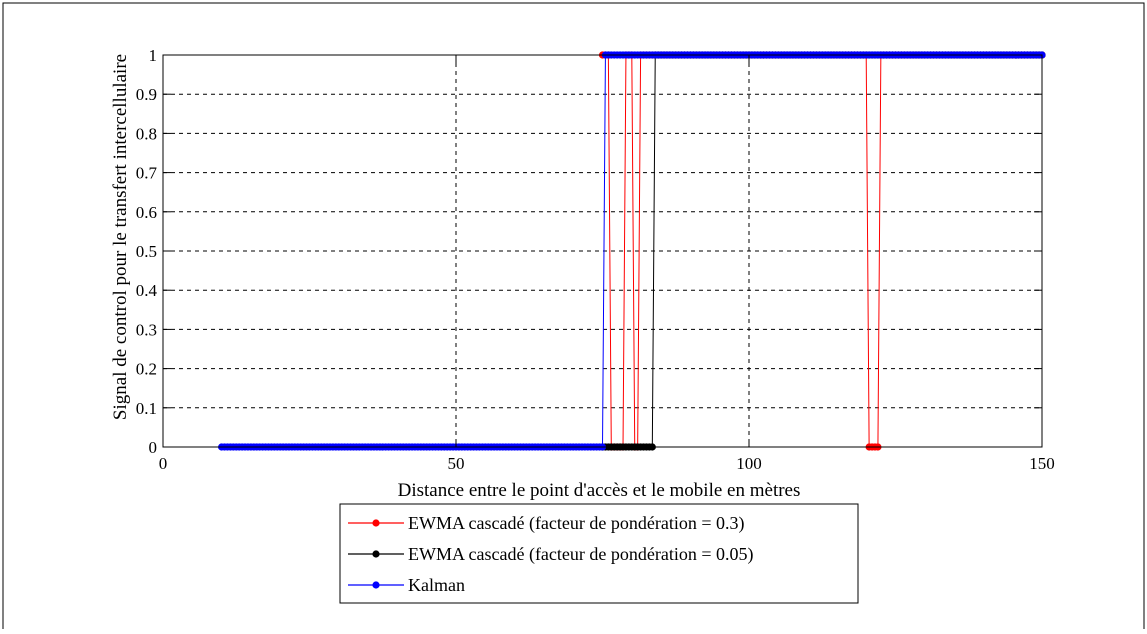  Describe the element at coordinates (146, 94) in the screenshot. I see `y-tick-label: 0.9` at that location.